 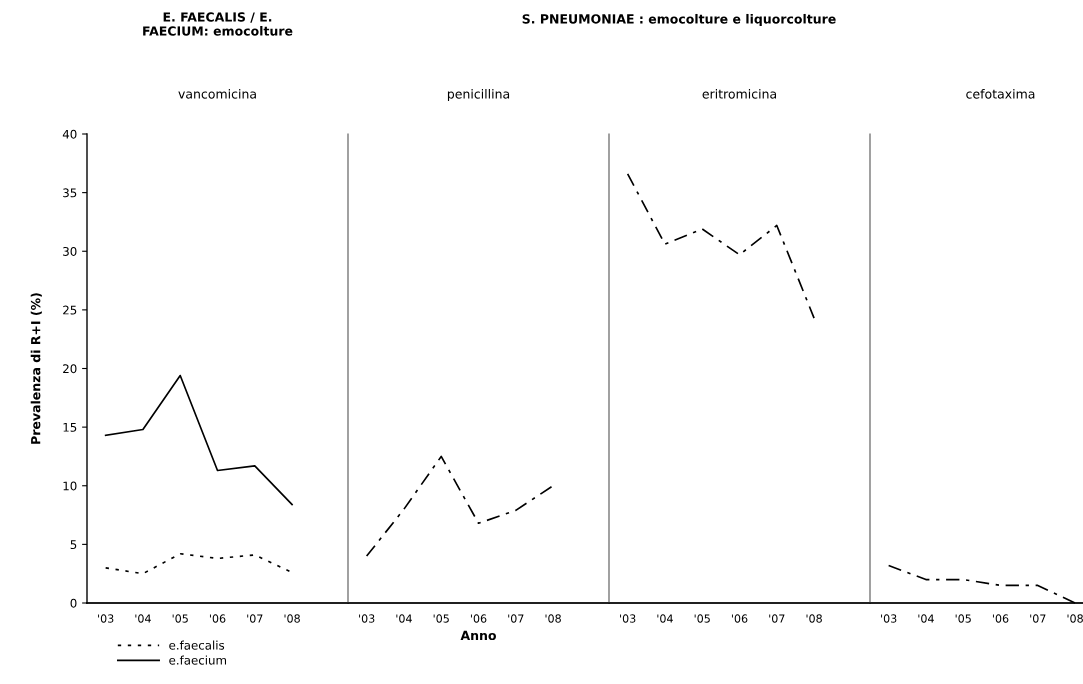 What do you see at coordinates (70, 369) in the screenshot?
I see `y-tick-label: 20` at bounding box center [70, 369].